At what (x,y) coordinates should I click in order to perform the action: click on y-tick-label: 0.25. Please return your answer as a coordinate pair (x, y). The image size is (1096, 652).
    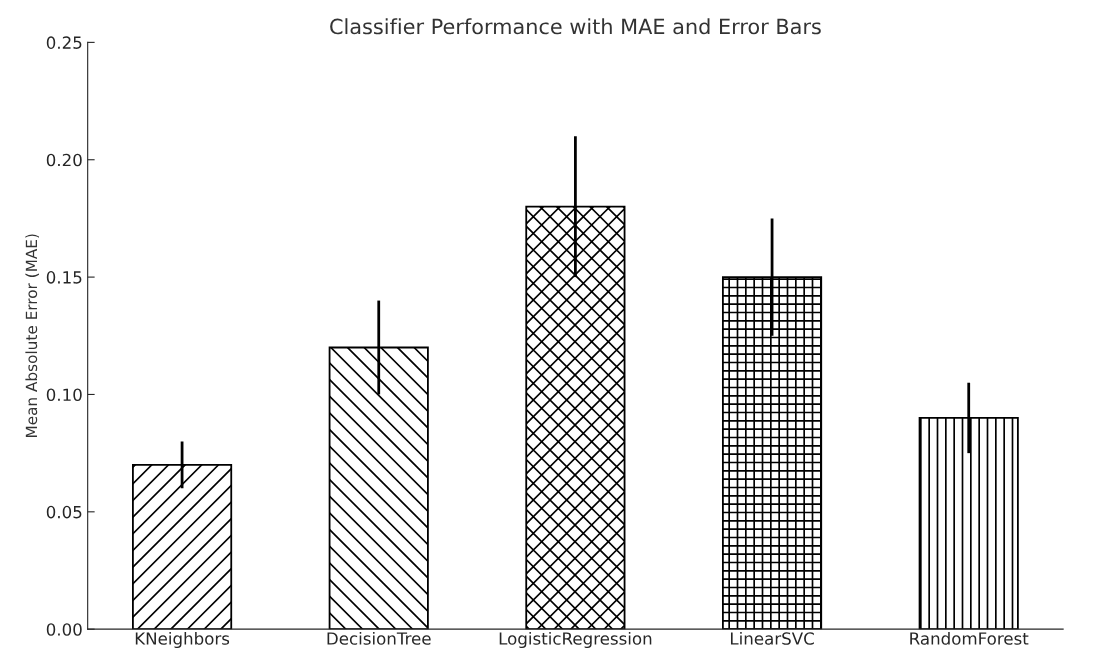
    Looking at the image, I should click on (64, 42).